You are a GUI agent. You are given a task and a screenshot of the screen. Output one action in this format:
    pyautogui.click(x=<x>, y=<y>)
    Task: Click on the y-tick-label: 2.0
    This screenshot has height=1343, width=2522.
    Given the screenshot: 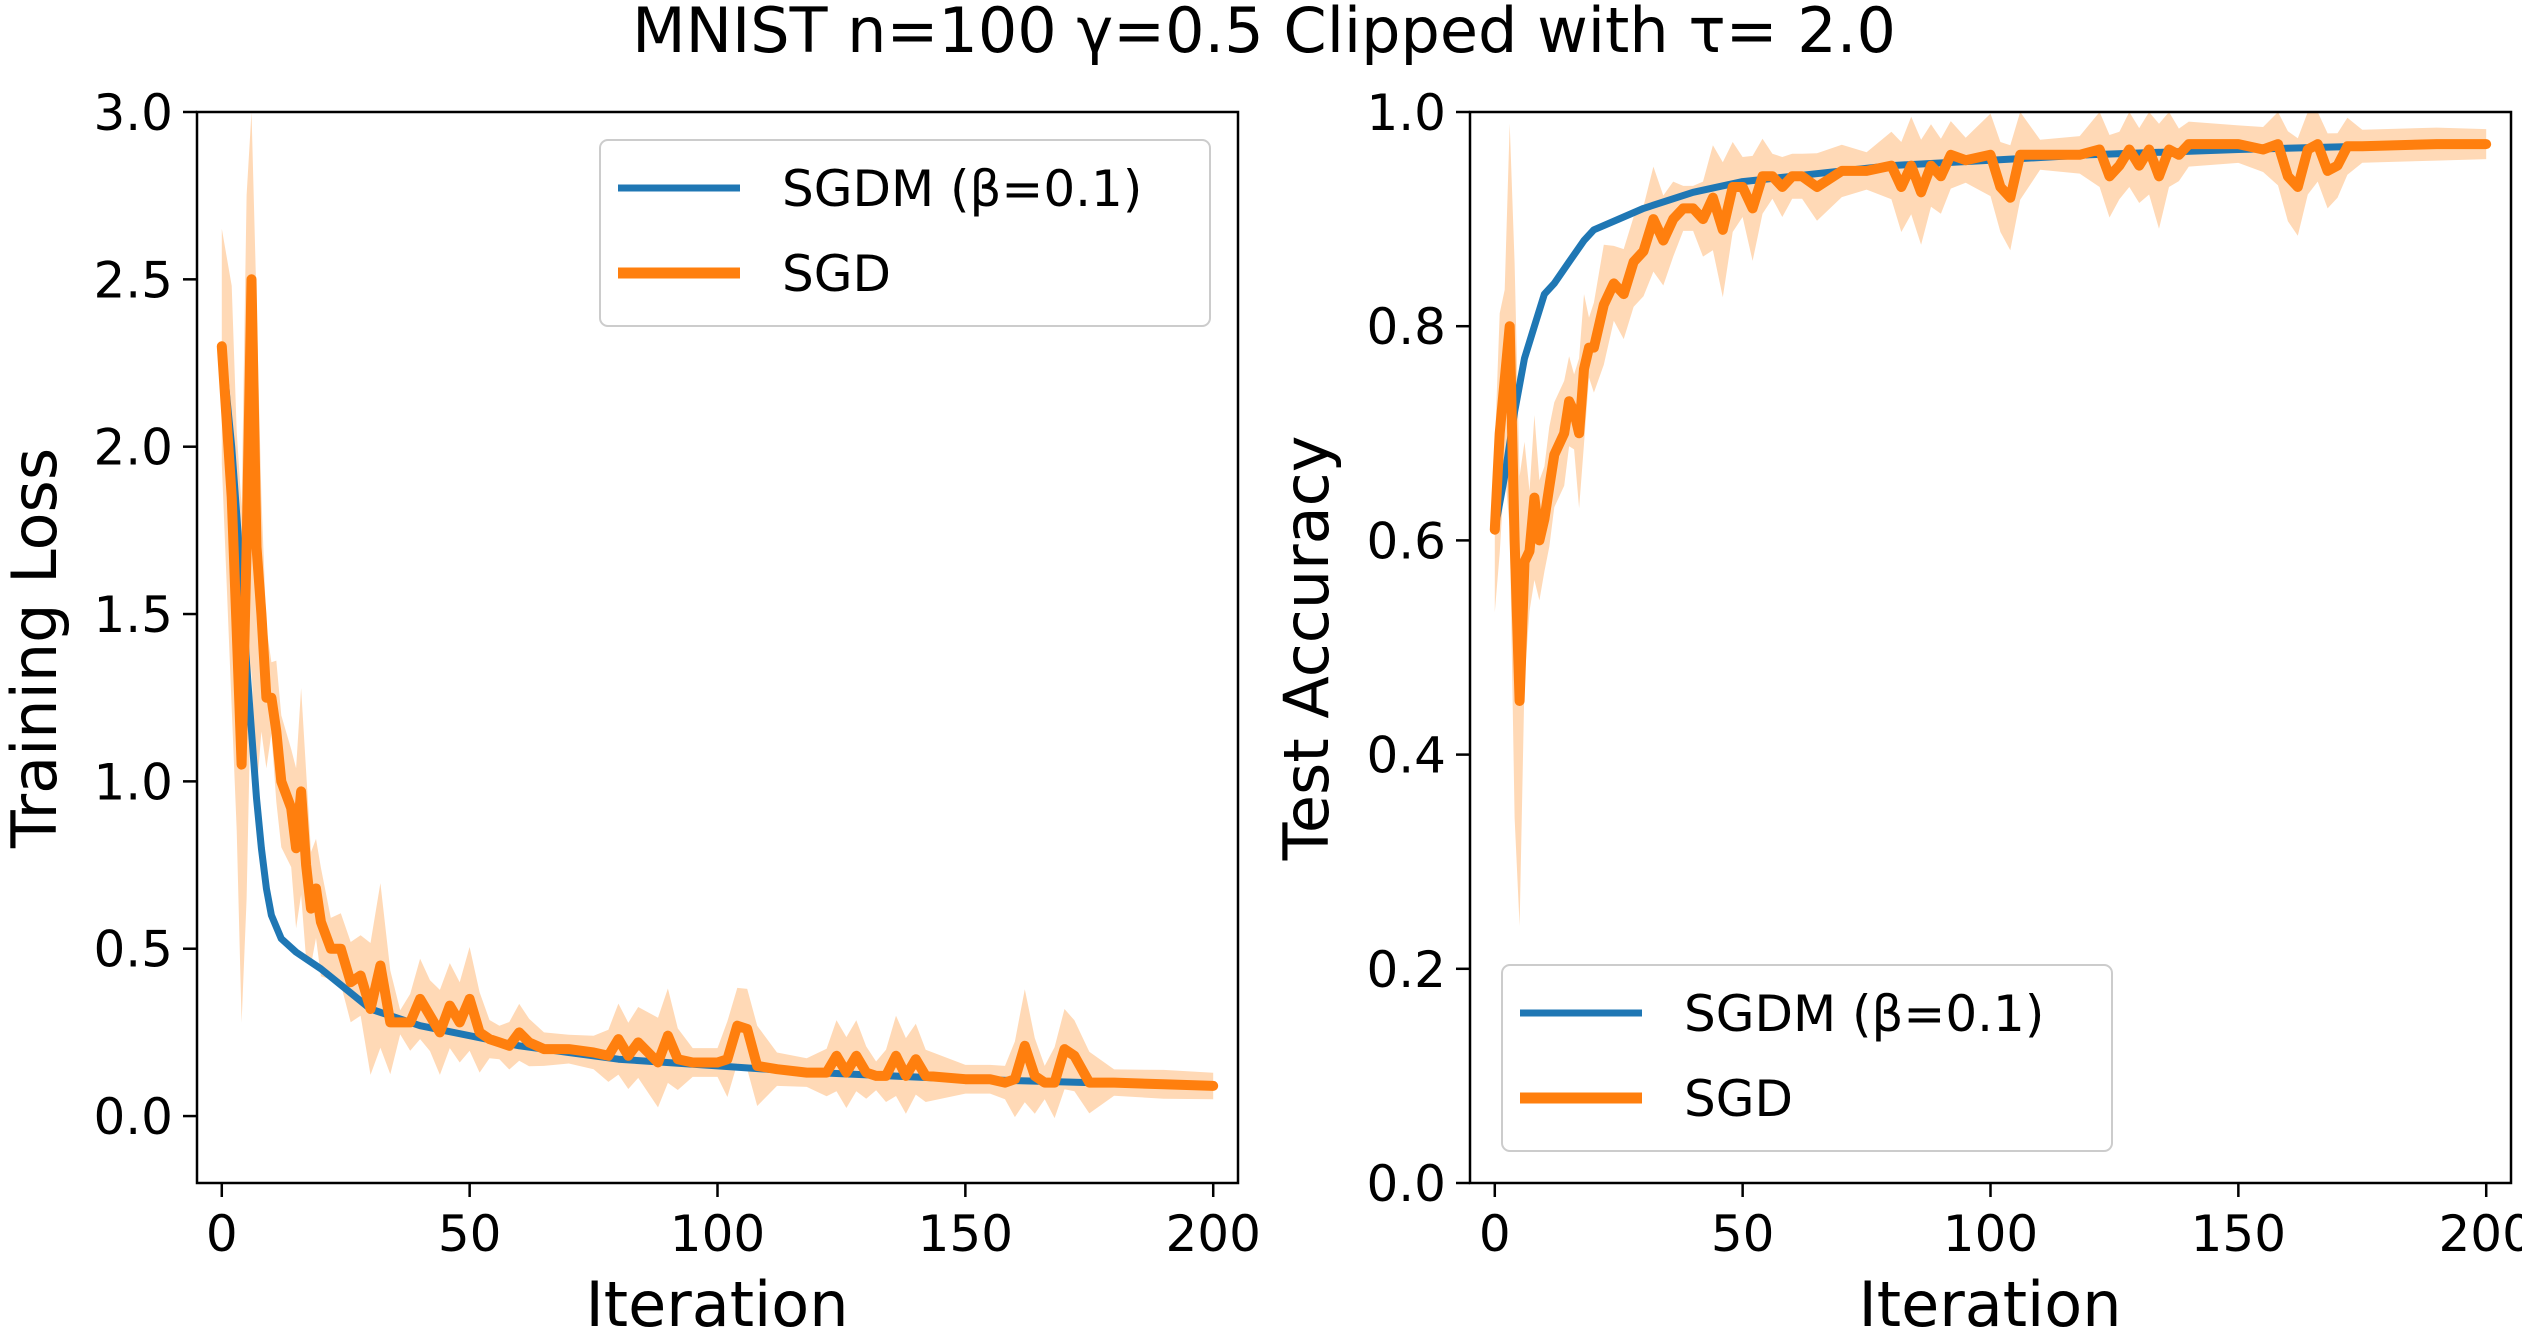 What is the action you would take?
    pyautogui.click(x=133, y=448)
    